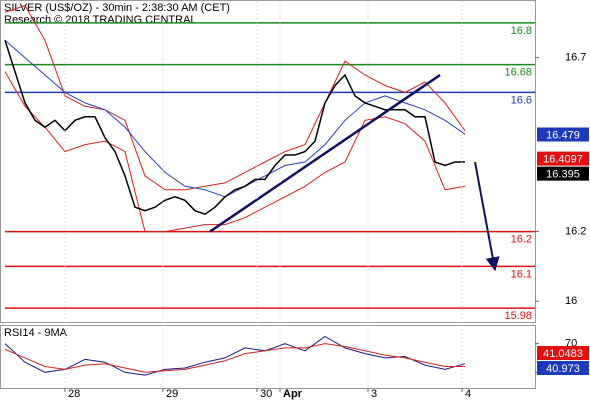  I want to click on y-tick-label: 16.7, so click(575, 58).